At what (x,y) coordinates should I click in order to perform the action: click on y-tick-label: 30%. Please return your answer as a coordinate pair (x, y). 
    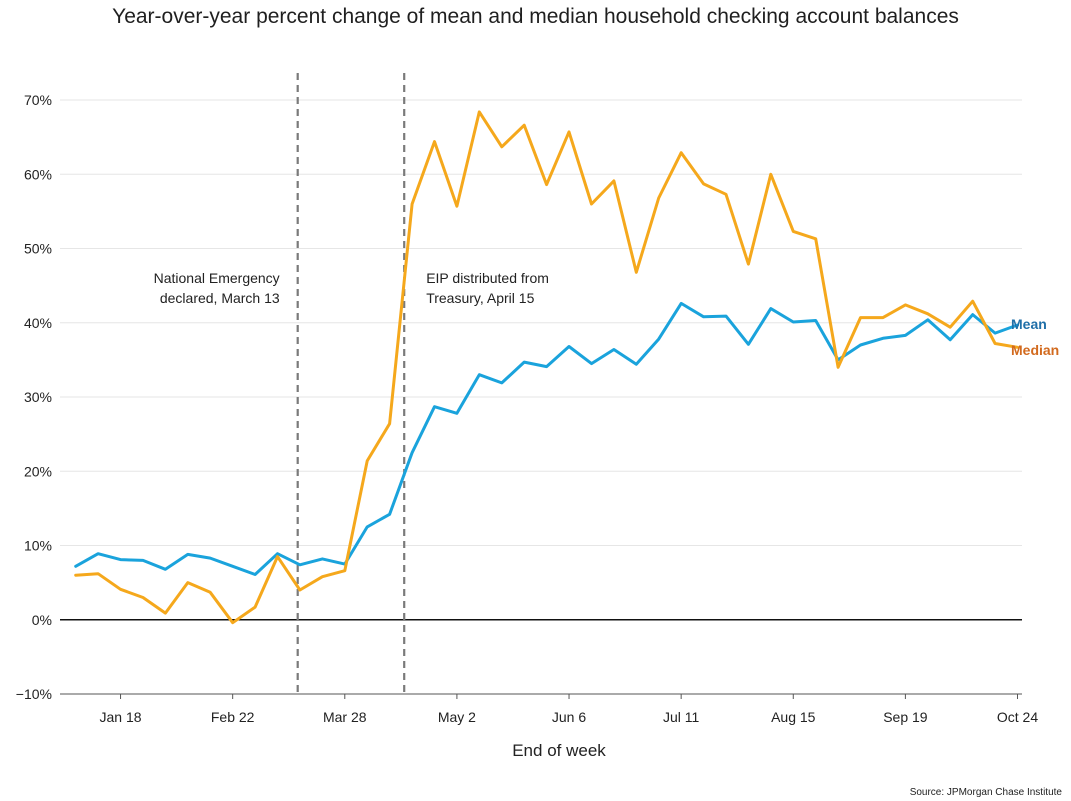
    Looking at the image, I should click on (38, 397).